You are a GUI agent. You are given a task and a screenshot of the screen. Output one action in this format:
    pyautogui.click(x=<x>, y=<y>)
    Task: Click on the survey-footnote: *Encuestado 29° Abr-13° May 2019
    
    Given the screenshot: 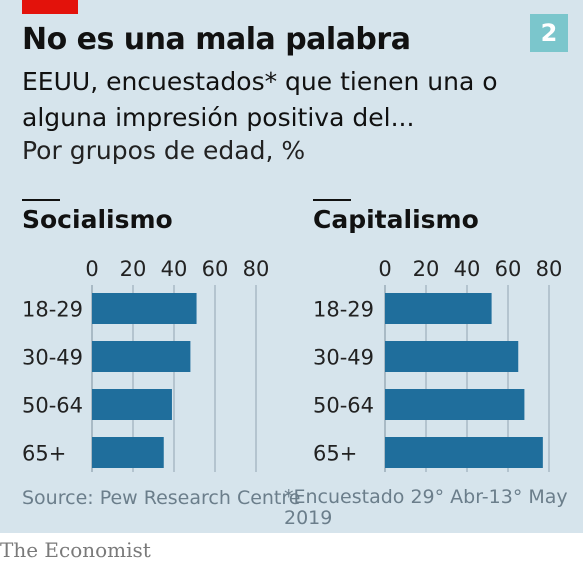 What is the action you would take?
    pyautogui.click(x=426, y=507)
    